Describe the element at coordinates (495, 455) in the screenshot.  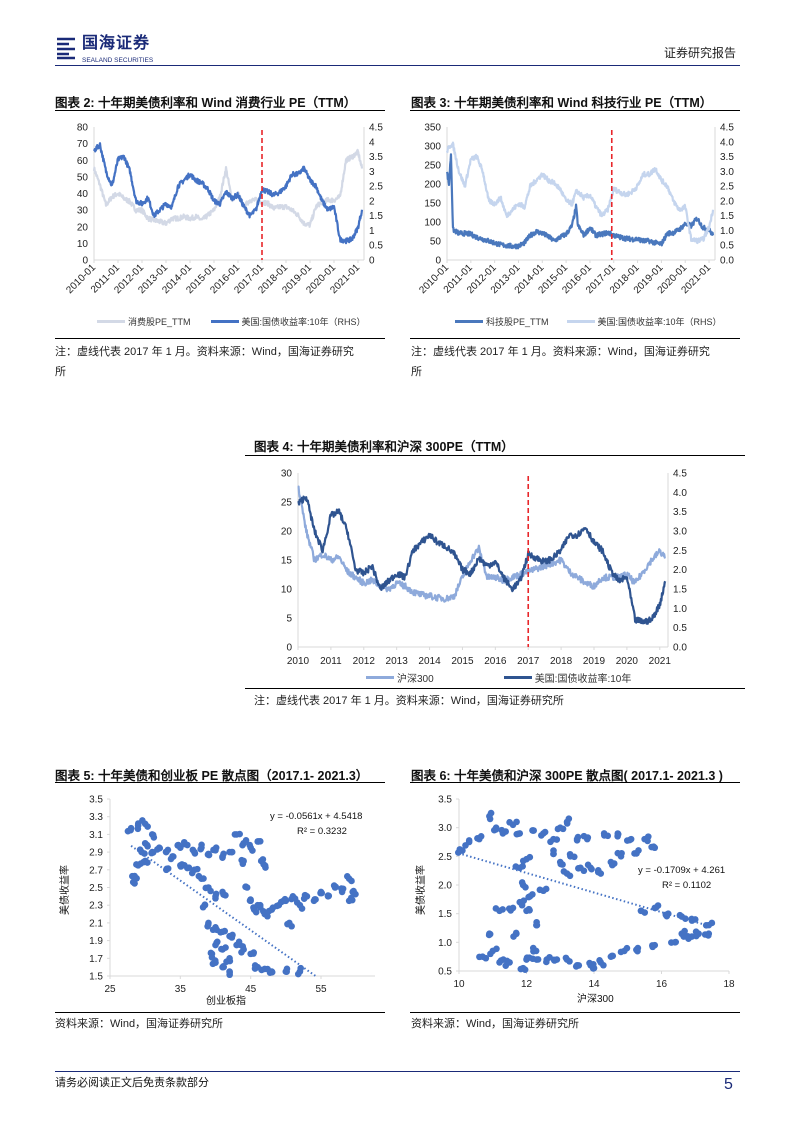
I see `figure-4-top-rule` at that location.